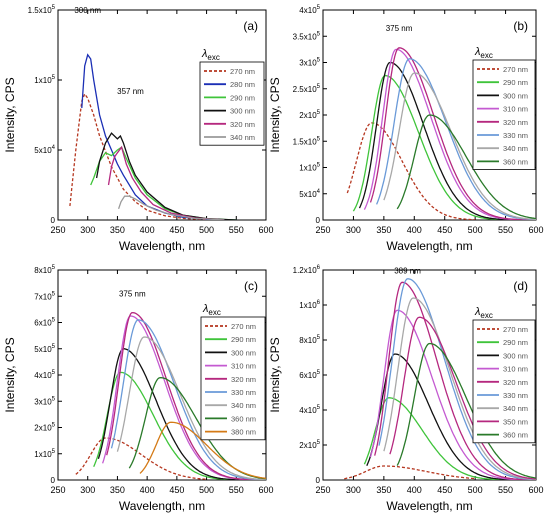 The width and height of the screenshot is (550, 520). Describe the element at coordinates (87, 10) in the screenshot. I see `peak-annotation: 300 nm` at that location.